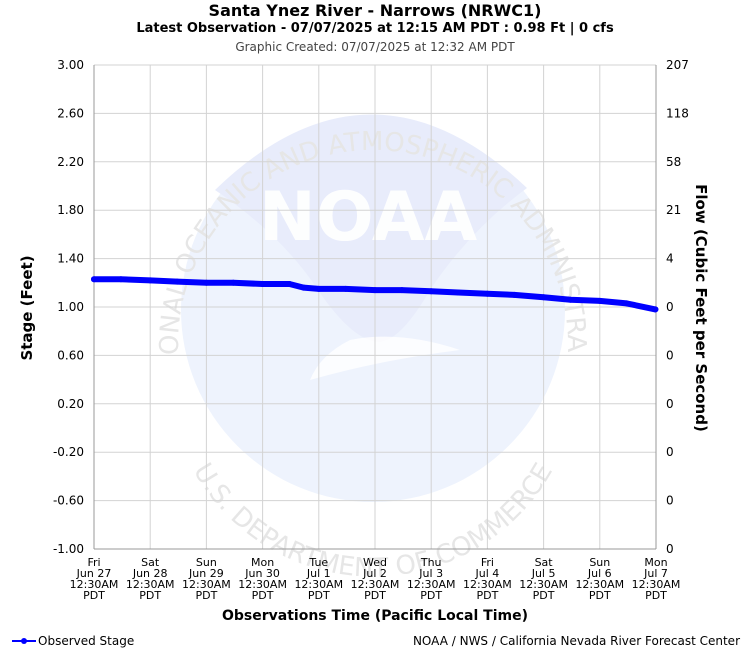 This screenshot has width=750, height=650. What do you see at coordinates (68, 452) in the screenshot?
I see `y-tick-label: -0.20` at bounding box center [68, 452].